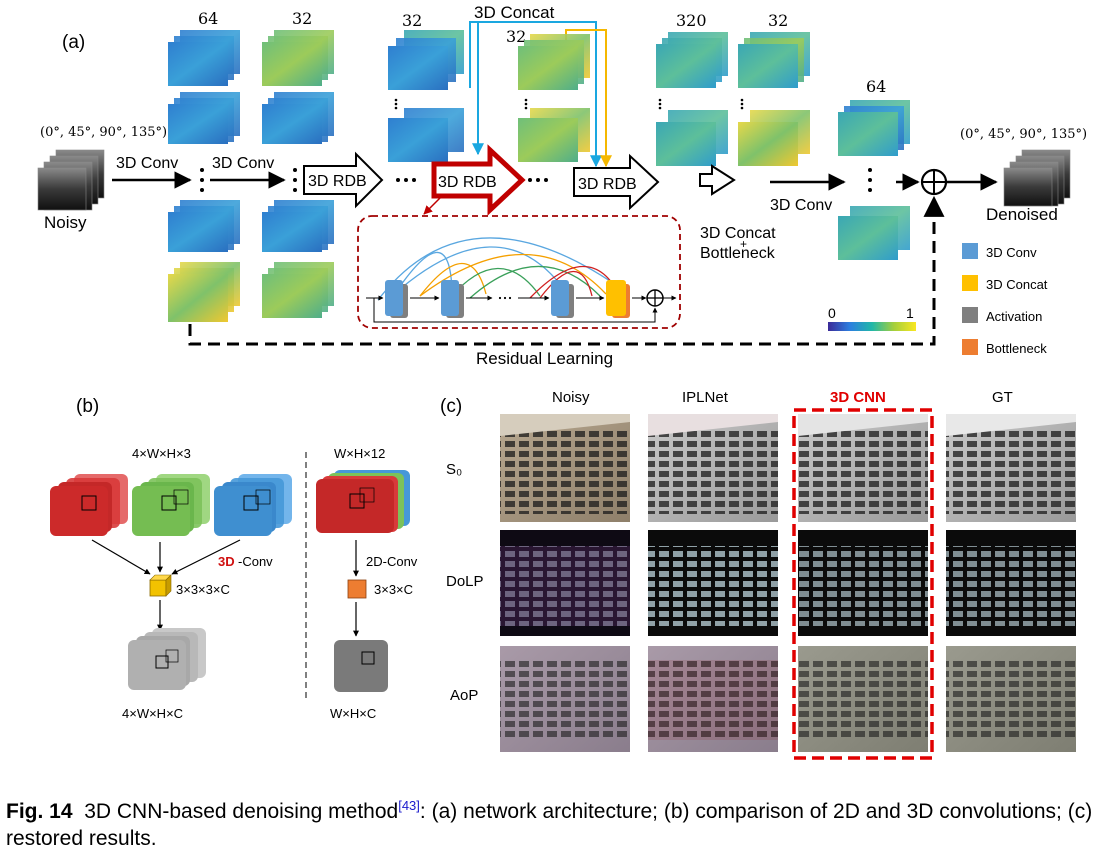 The image size is (1104, 852). I want to click on channel-32-d: 32, so click(778, 20).